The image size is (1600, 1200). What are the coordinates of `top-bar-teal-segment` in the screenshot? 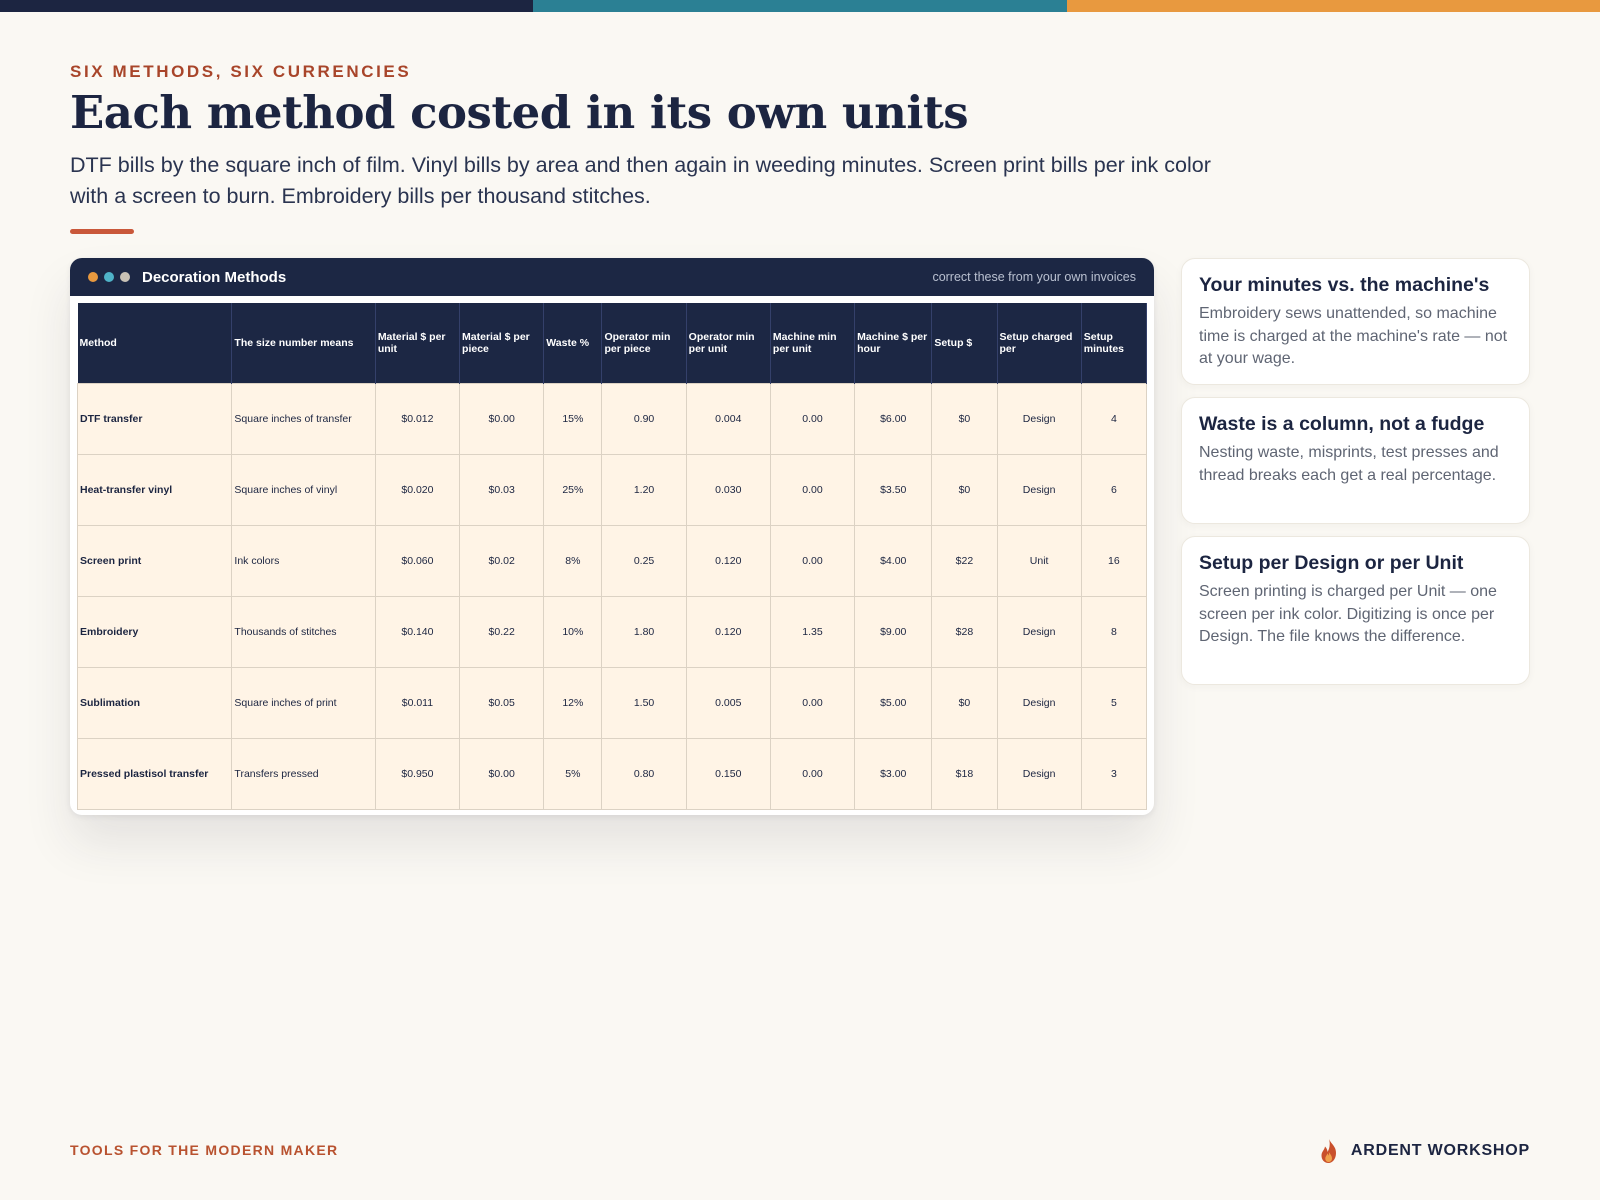 It's located at (800, 6).